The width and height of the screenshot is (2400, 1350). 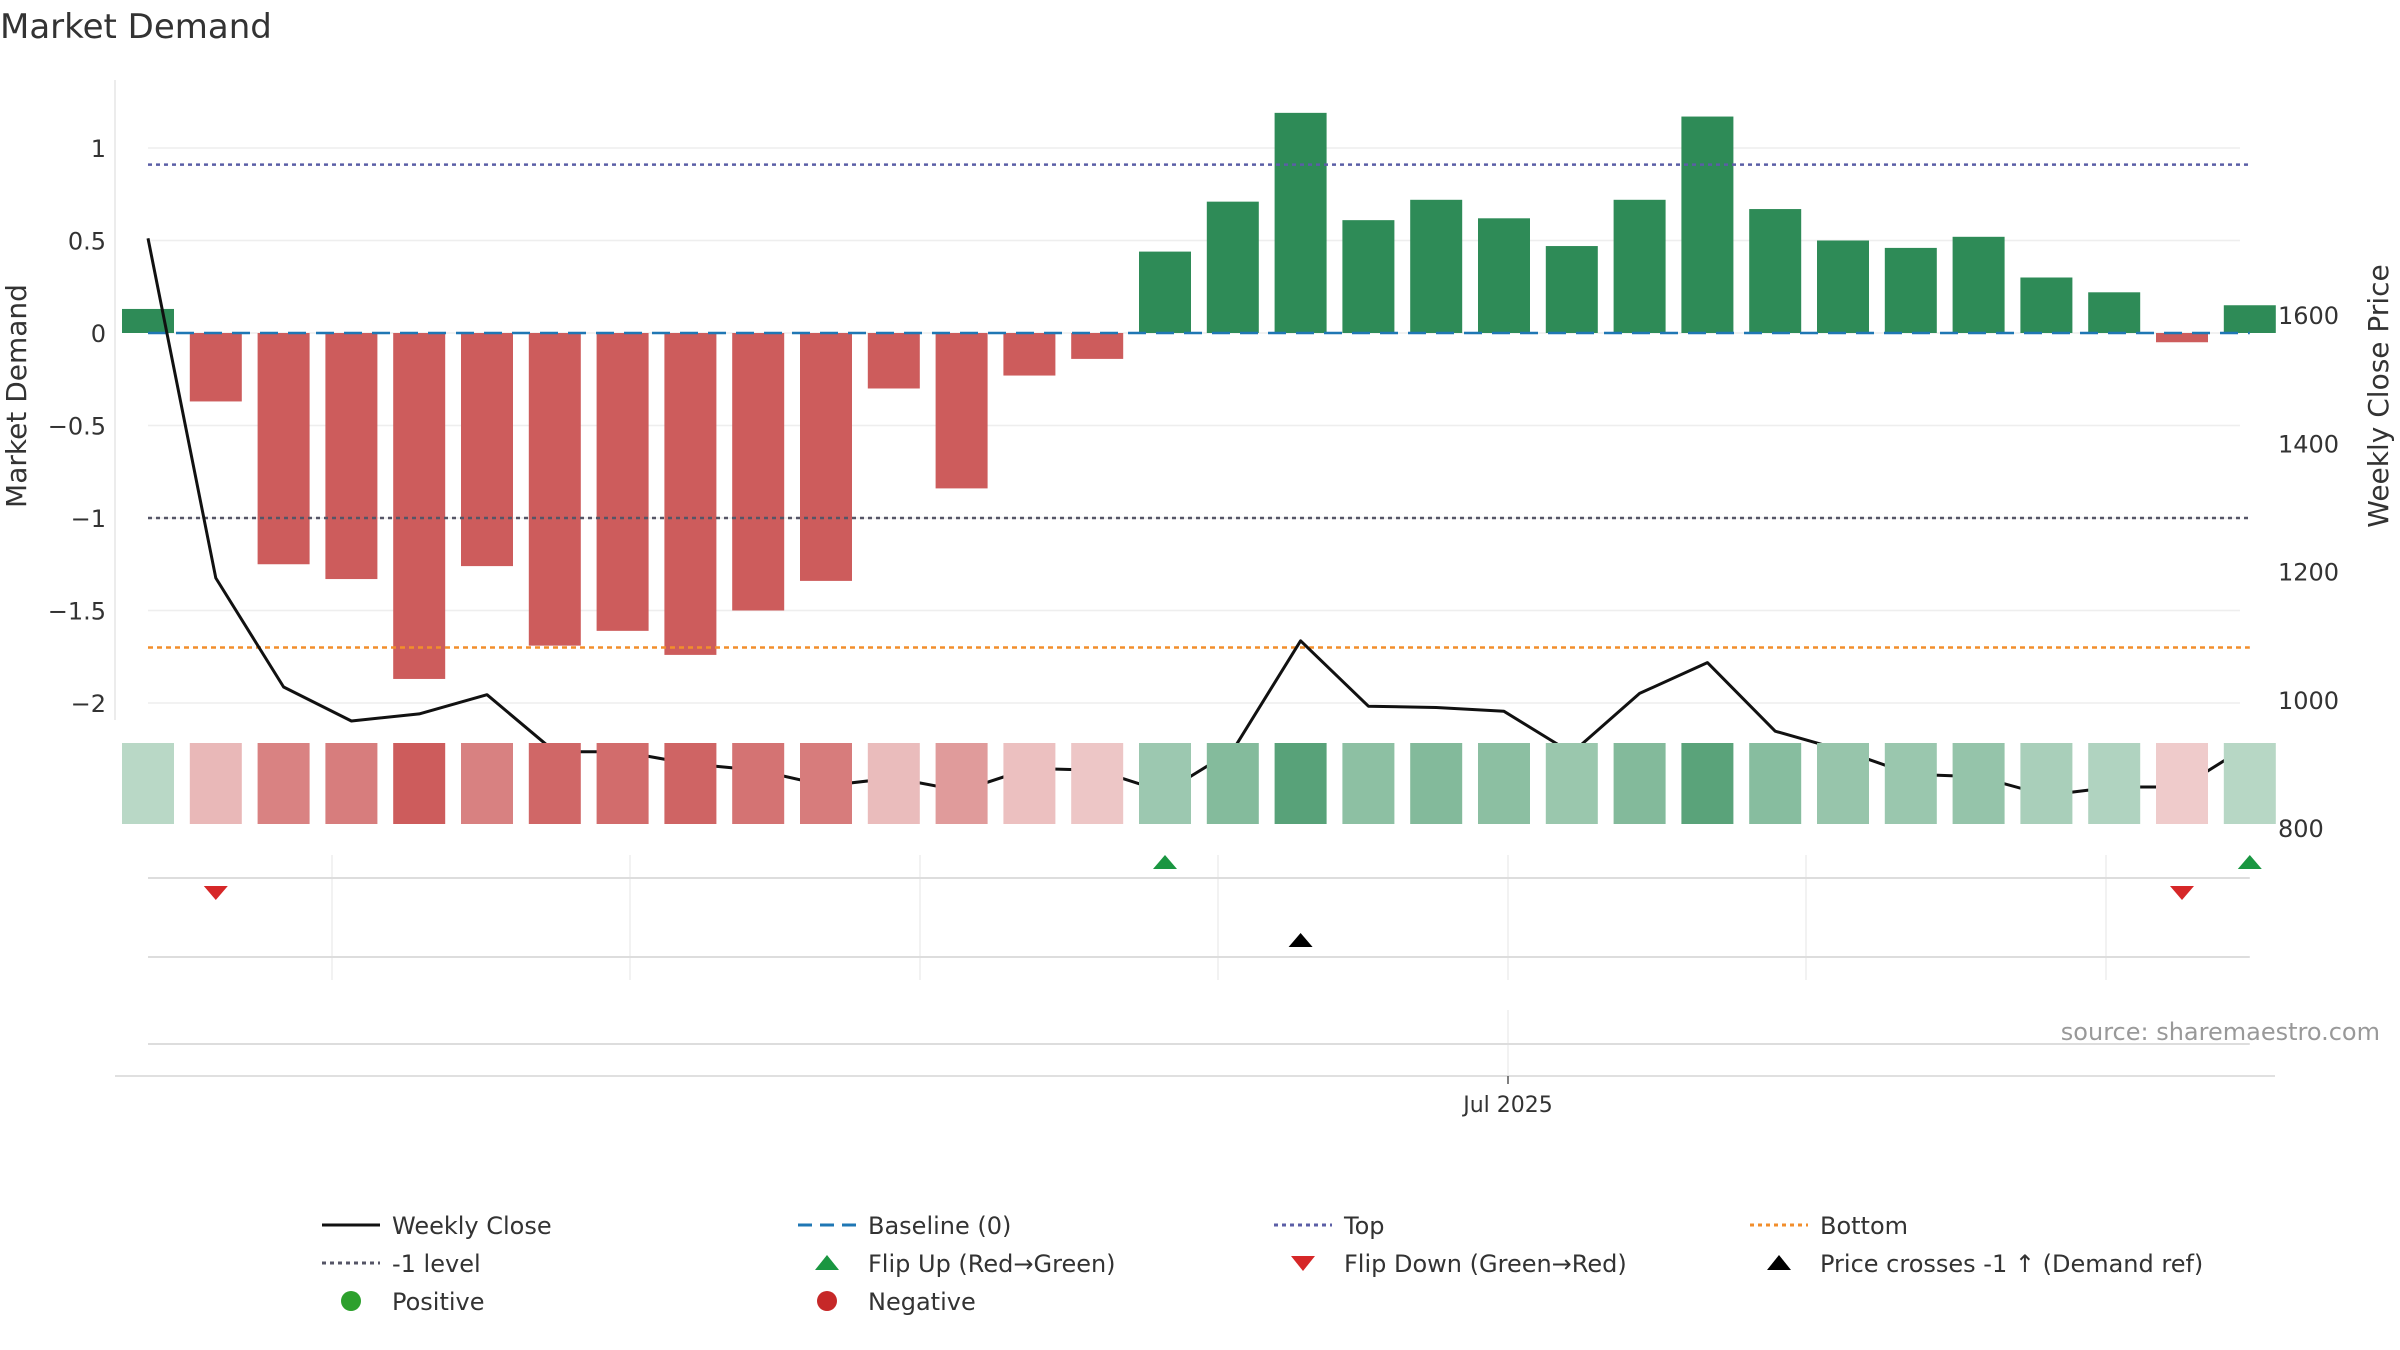 What do you see at coordinates (2011, 1264) in the screenshot?
I see `legend-label: Price crosses -1 ↑ (Demand ref)` at bounding box center [2011, 1264].